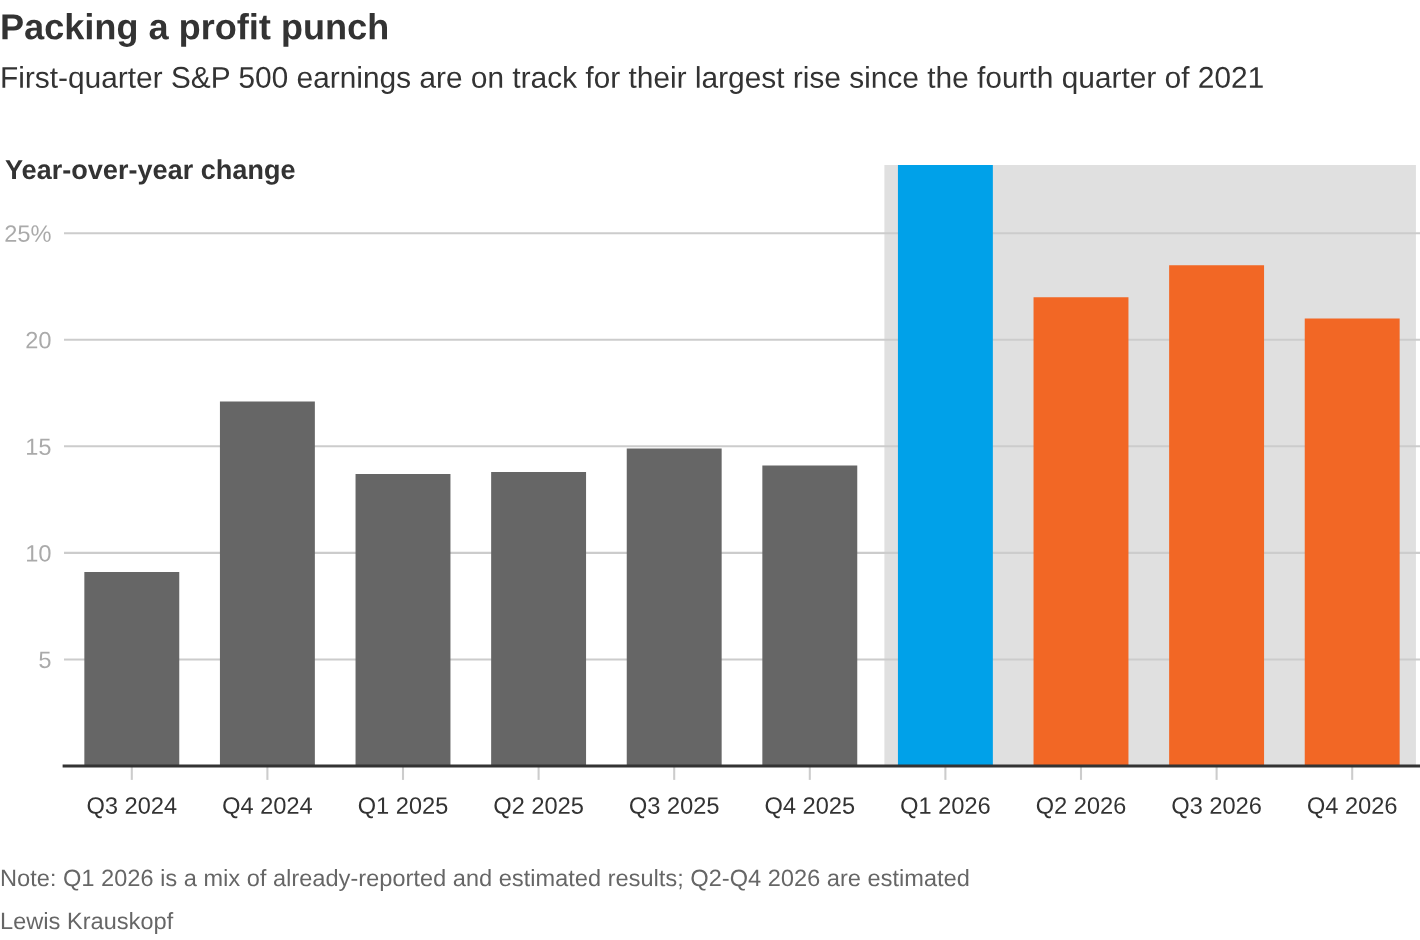  Describe the element at coordinates (87, 923) in the screenshot. I see `text: Lewis Krauskopf` at that location.